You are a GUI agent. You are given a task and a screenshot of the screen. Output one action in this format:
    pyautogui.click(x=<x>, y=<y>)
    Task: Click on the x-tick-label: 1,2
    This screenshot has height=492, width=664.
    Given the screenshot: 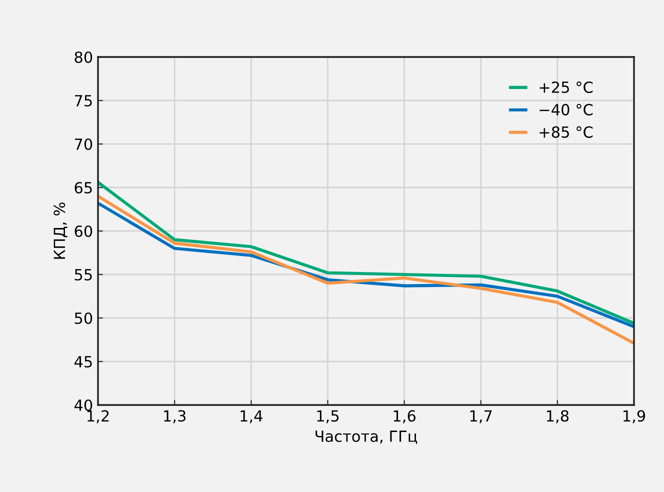 What is the action you would take?
    pyautogui.click(x=98, y=417)
    